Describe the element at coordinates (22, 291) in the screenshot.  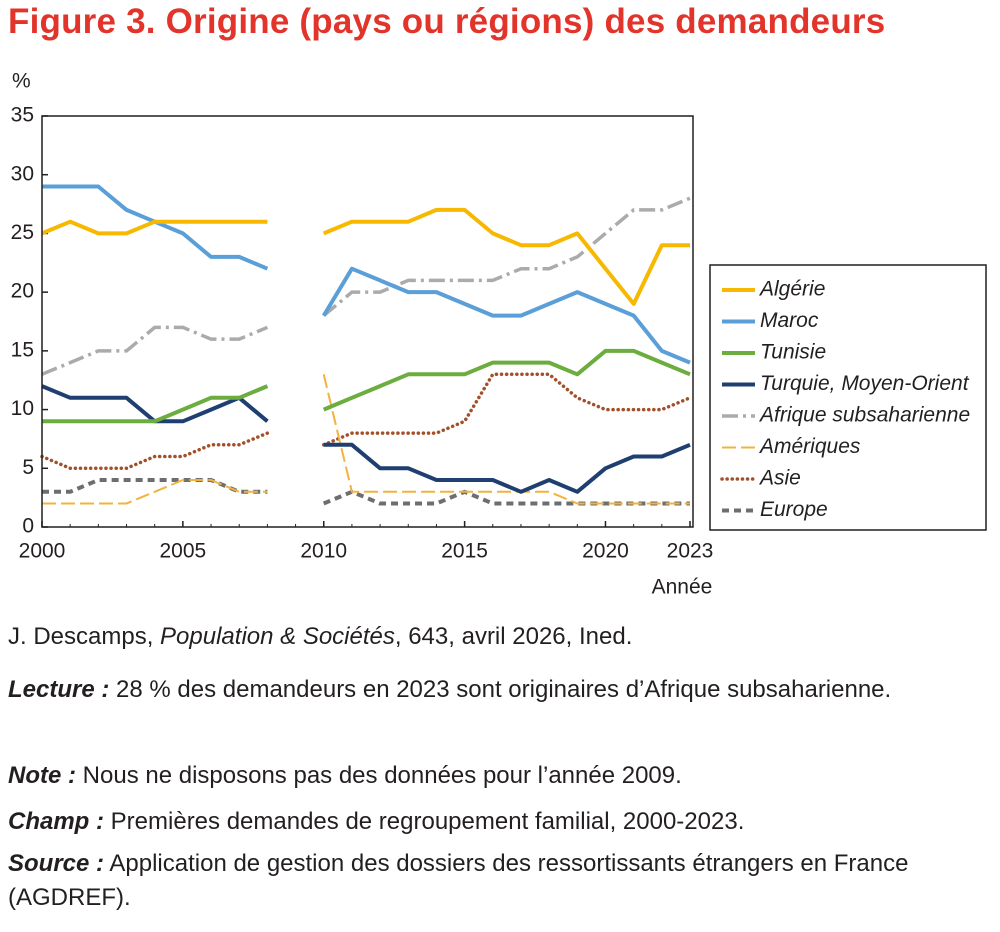
I see `y-tick-label: 20` at that location.